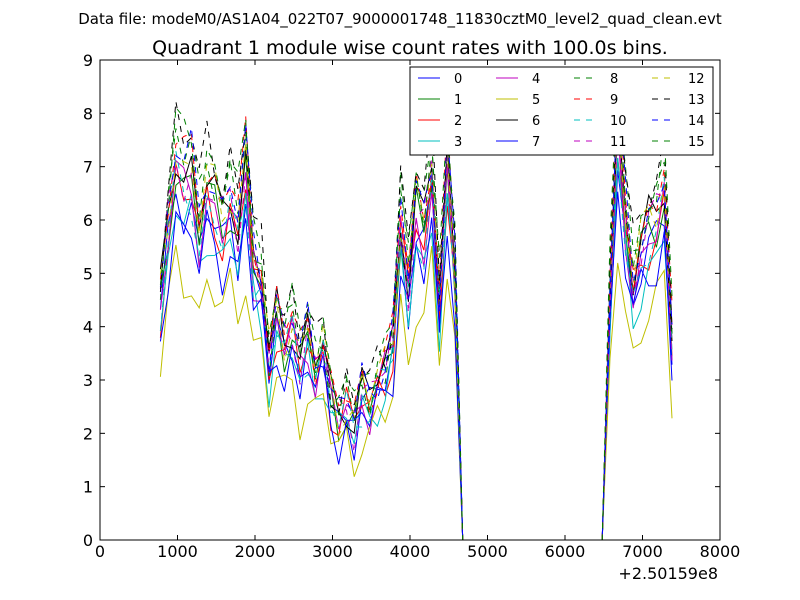 The height and width of the screenshot is (600, 800). What do you see at coordinates (88, 220) in the screenshot?
I see `y-tick-label: 6` at bounding box center [88, 220].